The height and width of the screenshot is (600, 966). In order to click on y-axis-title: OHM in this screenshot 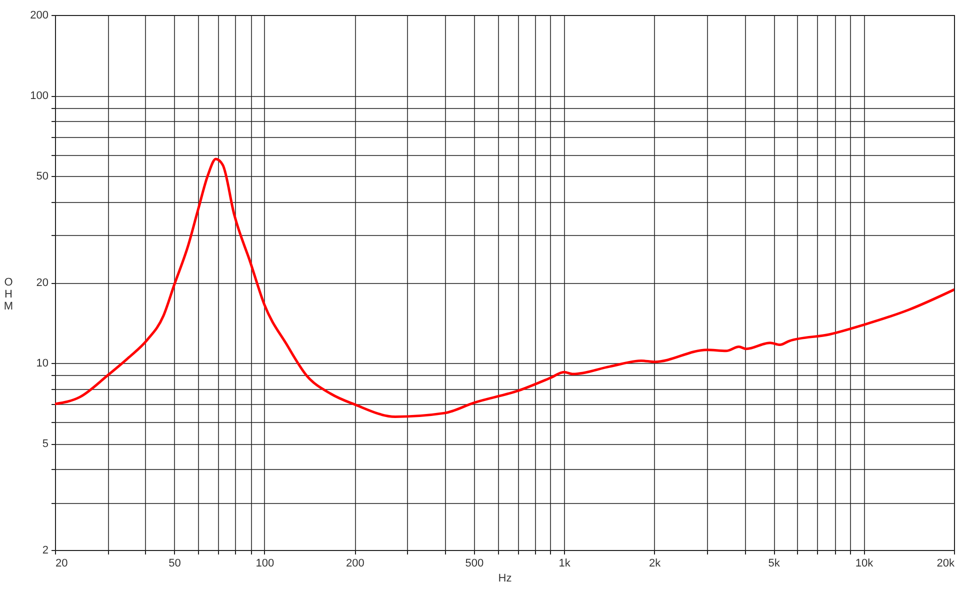, I will do `click(9, 294)`.